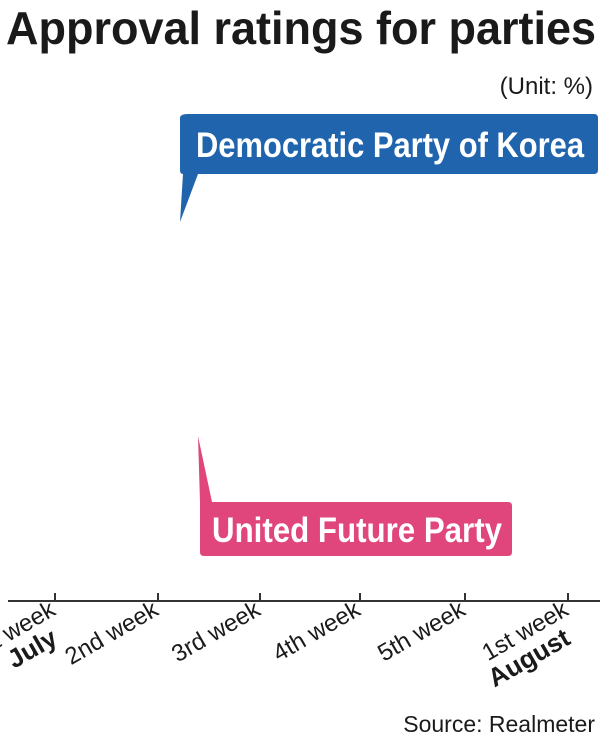 Image resolution: width=606 pixels, height=741 pixels. What do you see at coordinates (422, 631) in the screenshot?
I see `x-tick-label: 5th week` at bounding box center [422, 631].